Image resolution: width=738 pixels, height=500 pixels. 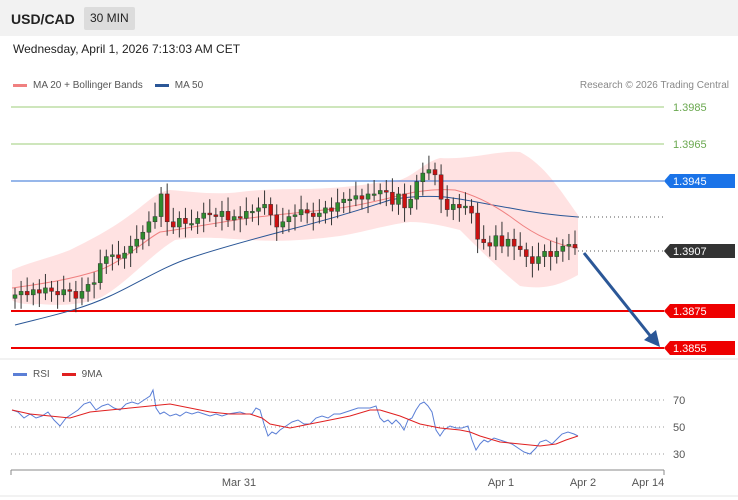 What do you see at coordinates (583, 483) in the screenshot?
I see `x-label-apr2: Apr 2` at bounding box center [583, 483].